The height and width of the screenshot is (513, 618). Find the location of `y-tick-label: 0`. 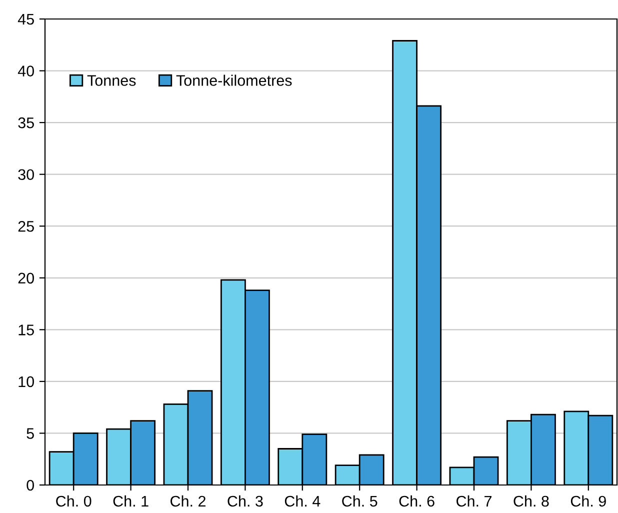

y-tick-label: 0 is located at coordinates (30, 485).